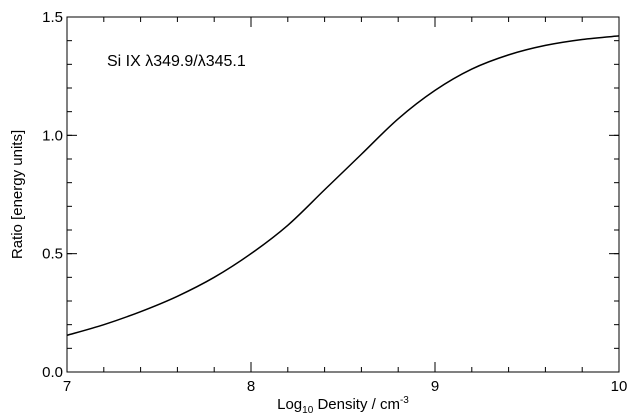 This screenshot has height=415, width=634. Describe the element at coordinates (52, 17) in the screenshot. I see `y-tick-label: 1.5` at that location.